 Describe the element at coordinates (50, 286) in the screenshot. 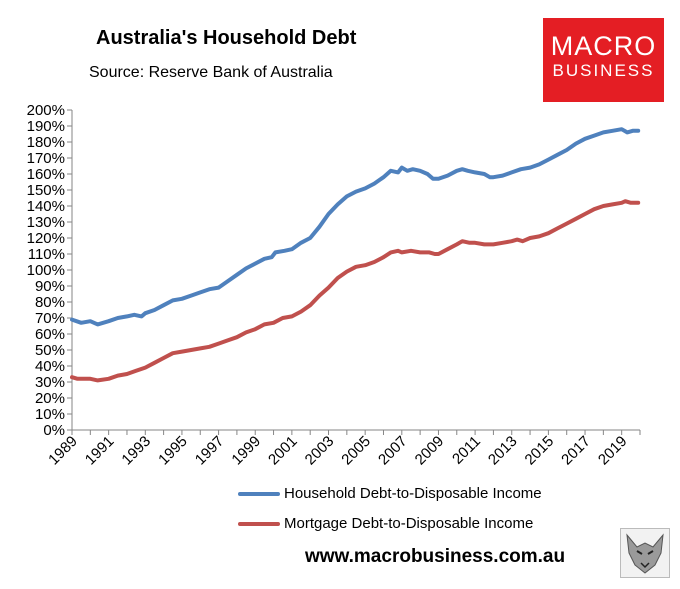

I see `y-tick-label: 90%` at that location.